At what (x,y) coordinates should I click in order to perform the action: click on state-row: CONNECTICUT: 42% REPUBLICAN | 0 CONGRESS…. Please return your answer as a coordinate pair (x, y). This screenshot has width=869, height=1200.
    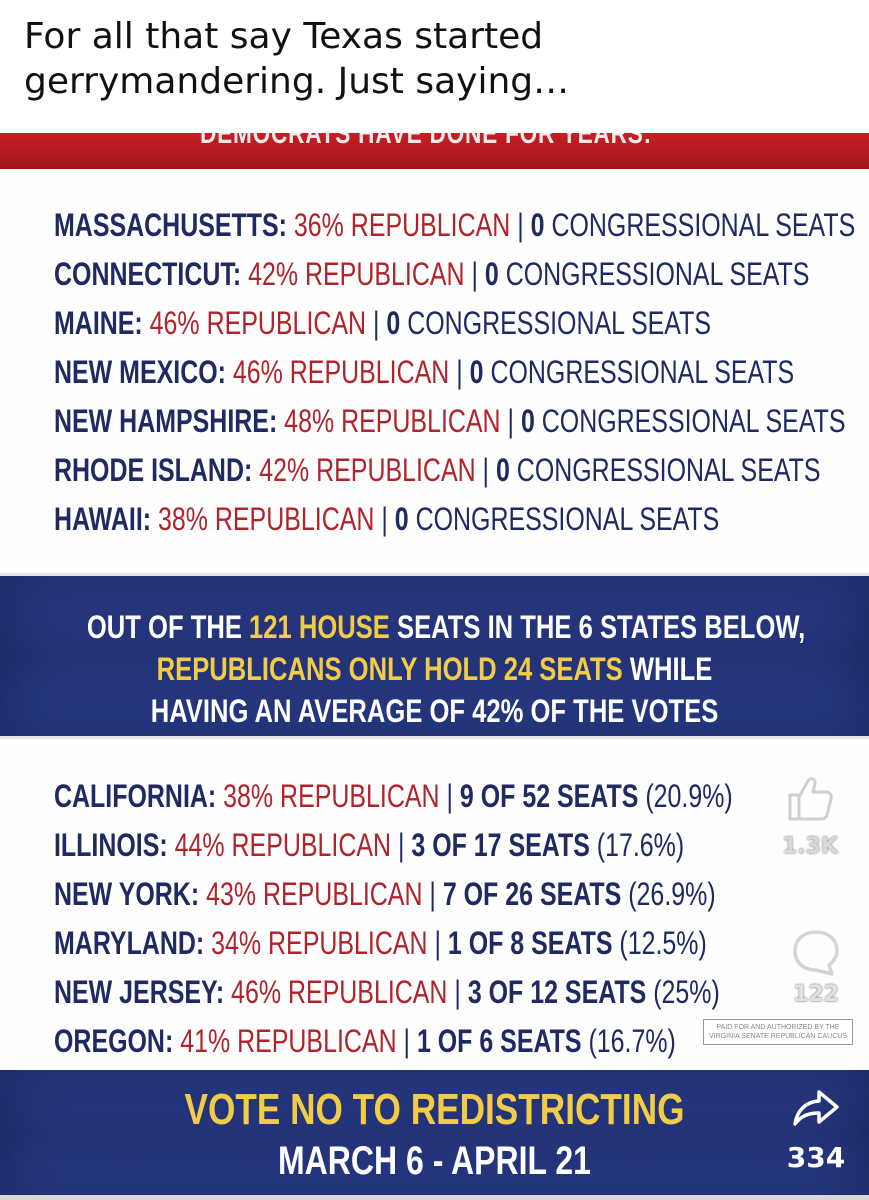
    Looking at the image, I should click on (432, 274).